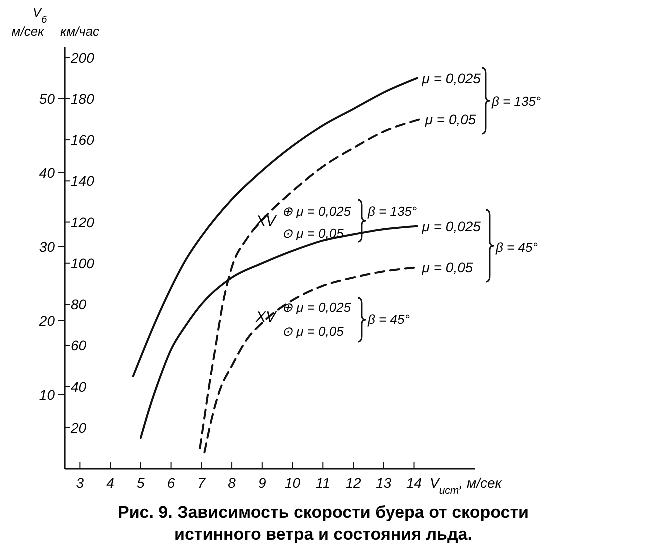 This screenshot has height=553, width=647. Describe the element at coordinates (202, 483) in the screenshot. I see `x-tick-label: 7` at that location.